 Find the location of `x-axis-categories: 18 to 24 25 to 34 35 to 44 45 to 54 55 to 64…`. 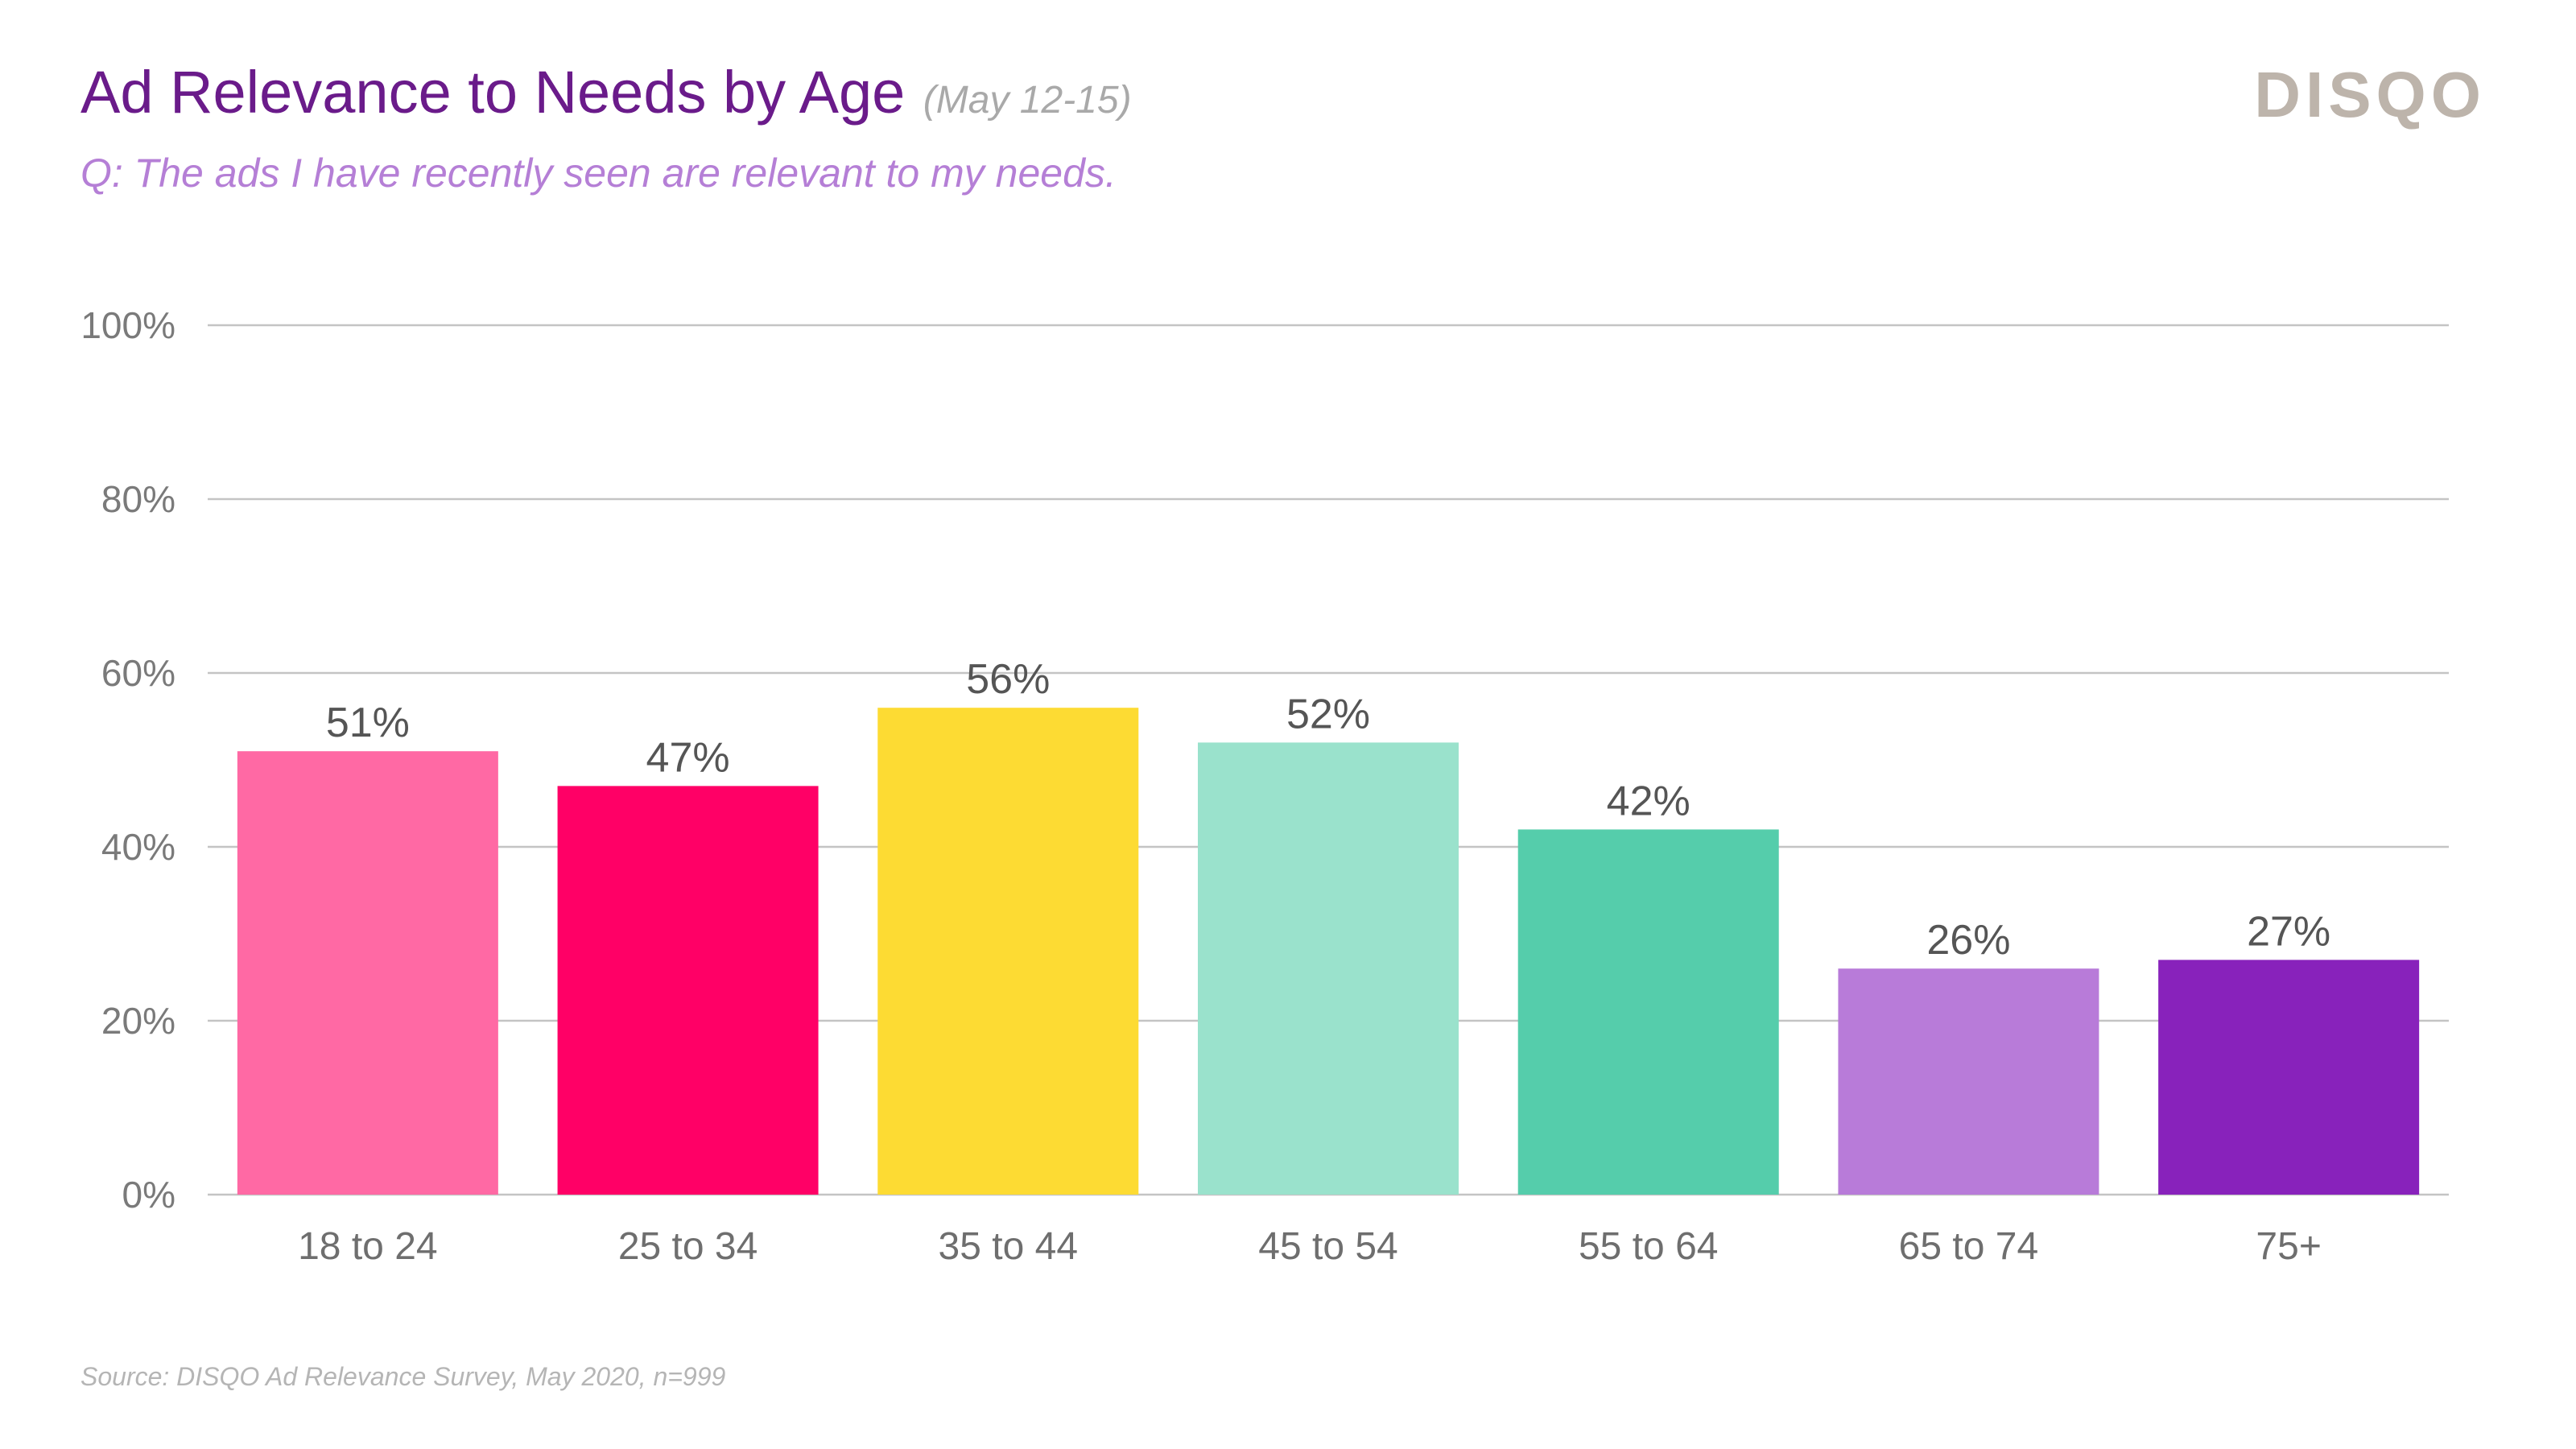

x-axis-categories: 18 to 24 25 to 34 35 to 44 45 to 54 55 to 64… is located at coordinates (1310, 1246).